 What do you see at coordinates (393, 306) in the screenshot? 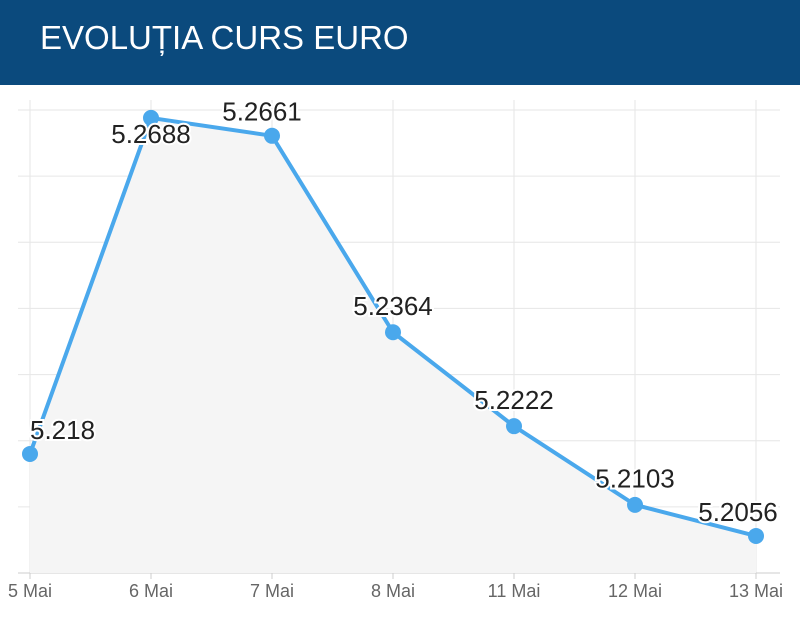
I see `data-label: 5.2364` at bounding box center [393, 306].